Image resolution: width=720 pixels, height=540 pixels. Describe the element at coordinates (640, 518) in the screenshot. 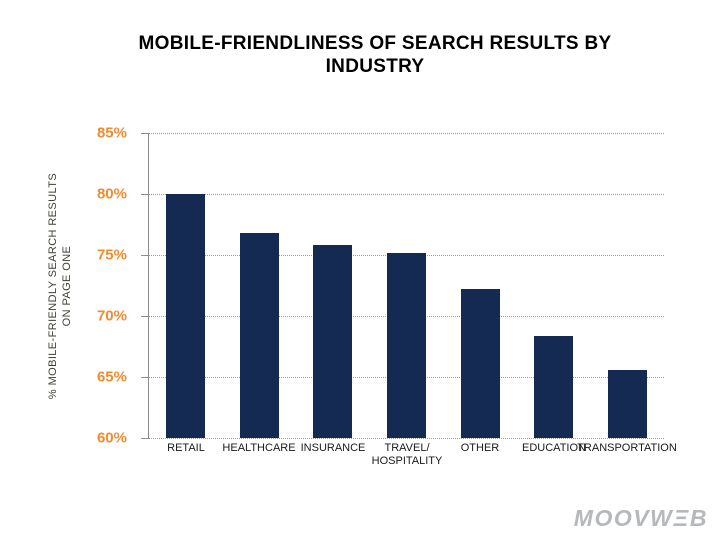

I see `moovweb-logo: MOOVWΞB` at that location.